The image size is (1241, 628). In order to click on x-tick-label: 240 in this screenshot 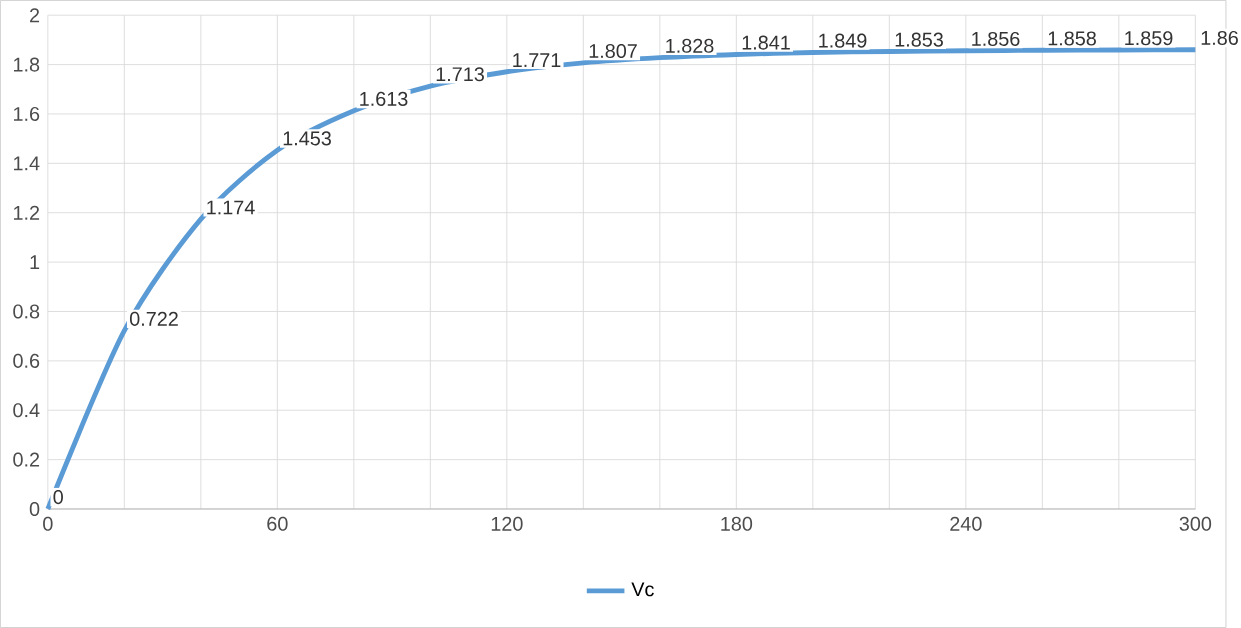, I will do `click(966, 523)`.